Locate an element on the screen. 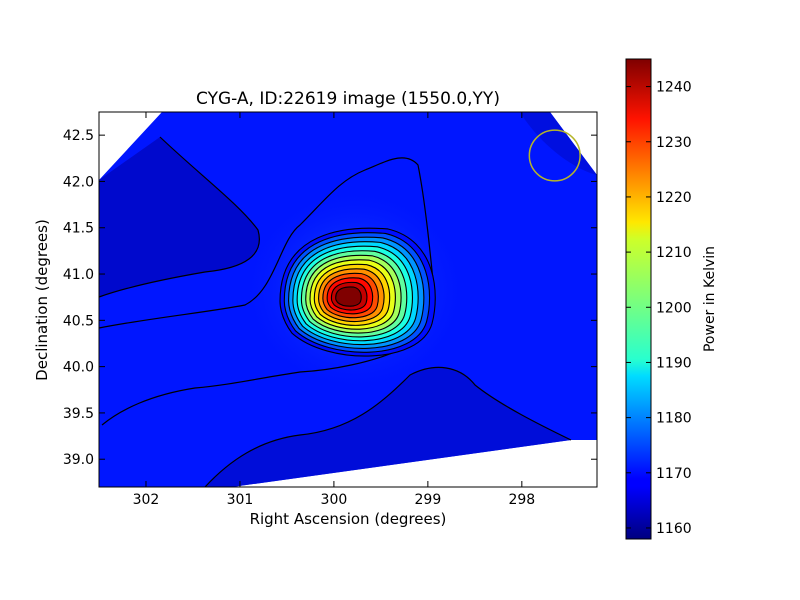 The width and height of the screenshot is (800, 600). colorbar-tick-label: 1240 is located at coordinates (674, 88).